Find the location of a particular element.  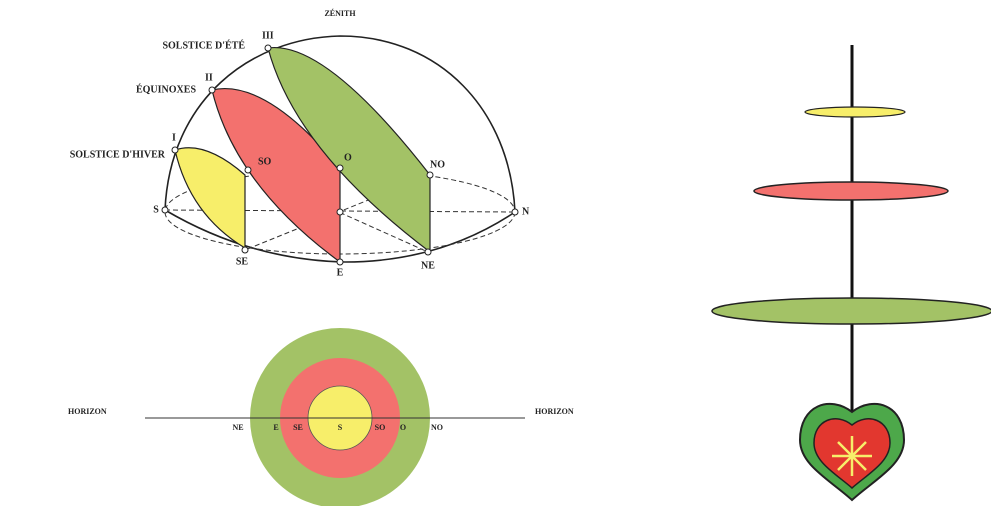

point-label: N is located at coordinates (526, 211).